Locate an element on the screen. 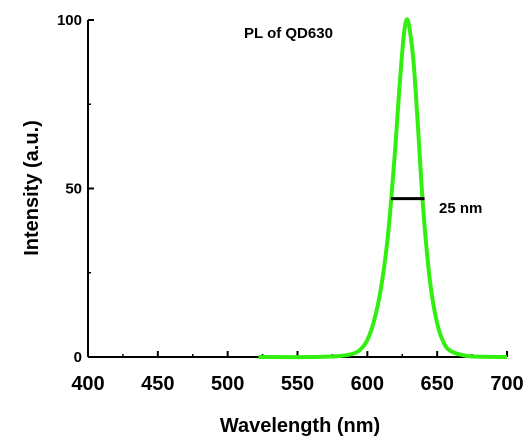 The width and height of the screenshot is (530, 445). y-tick-label: 0 is located at coordinates (78, 357).